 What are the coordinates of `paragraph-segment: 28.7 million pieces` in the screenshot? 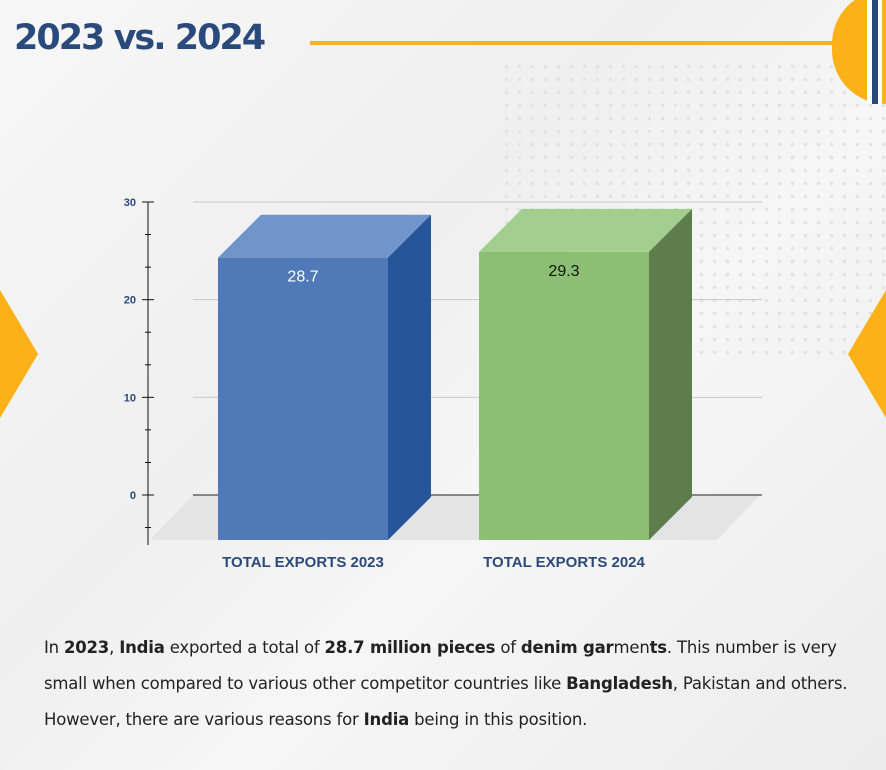 It's located at (410, 647).